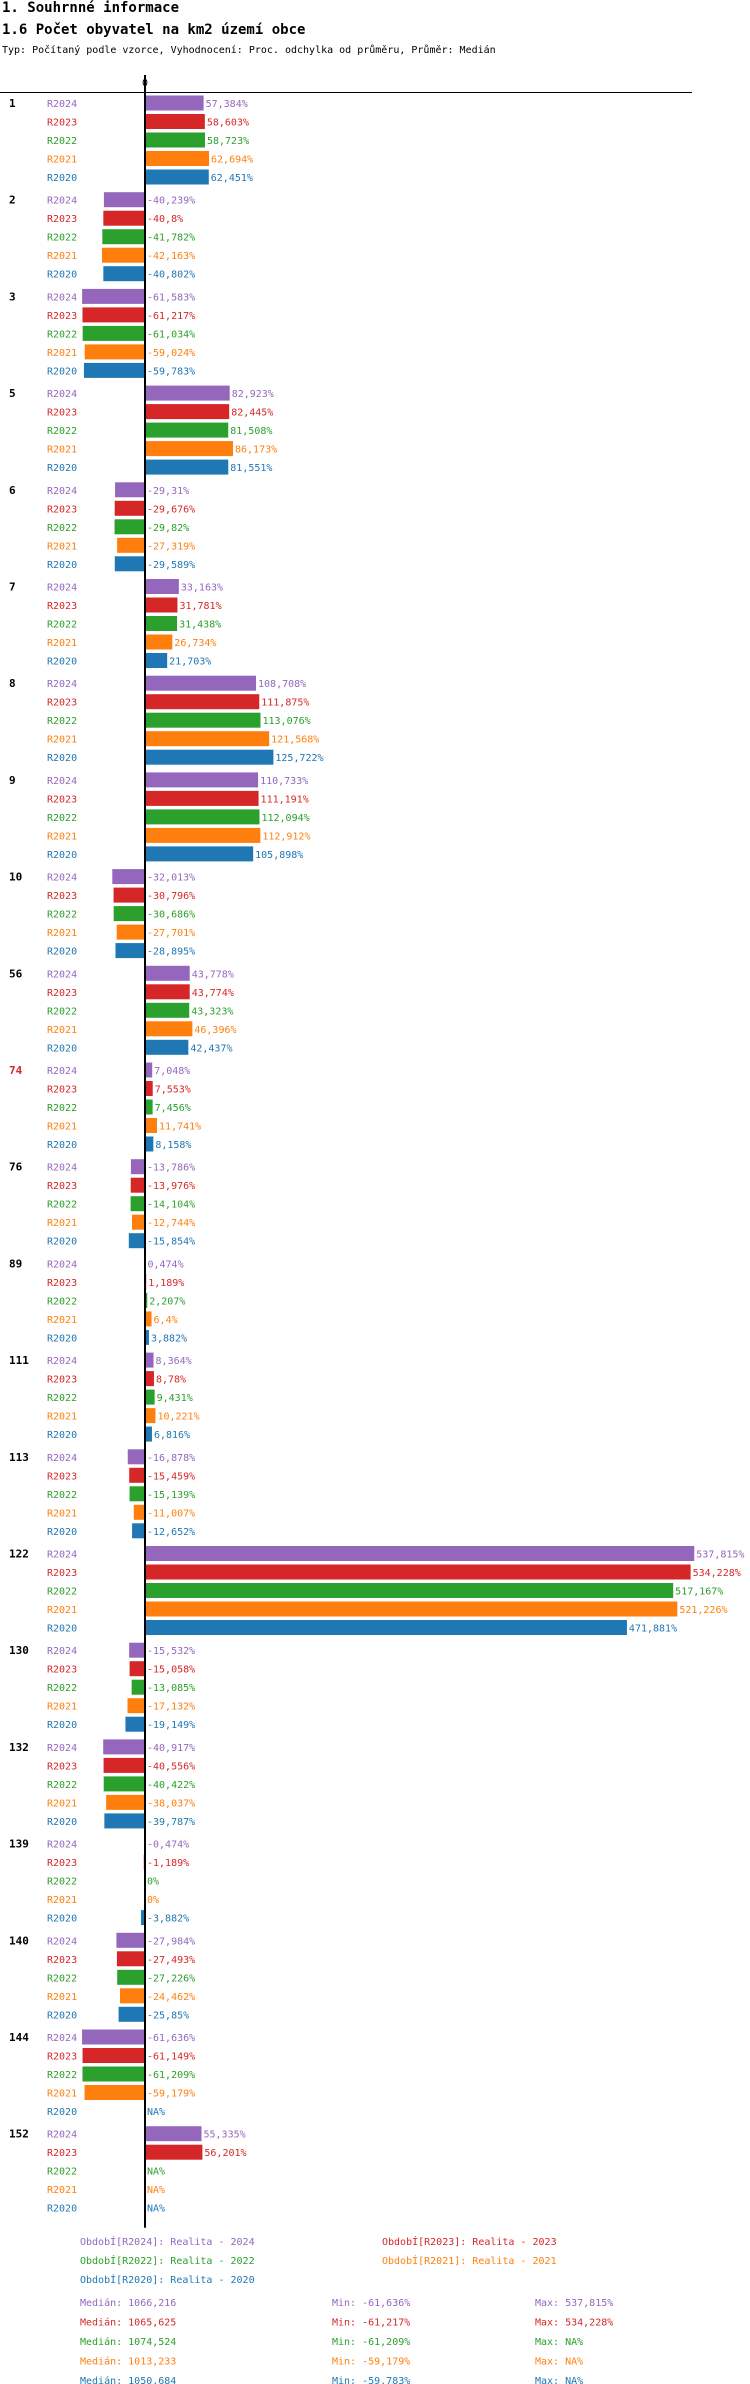  Describe the element at coordinates (171, 1822) in the screenshot. I see `data-label: -39,787%` at that location.